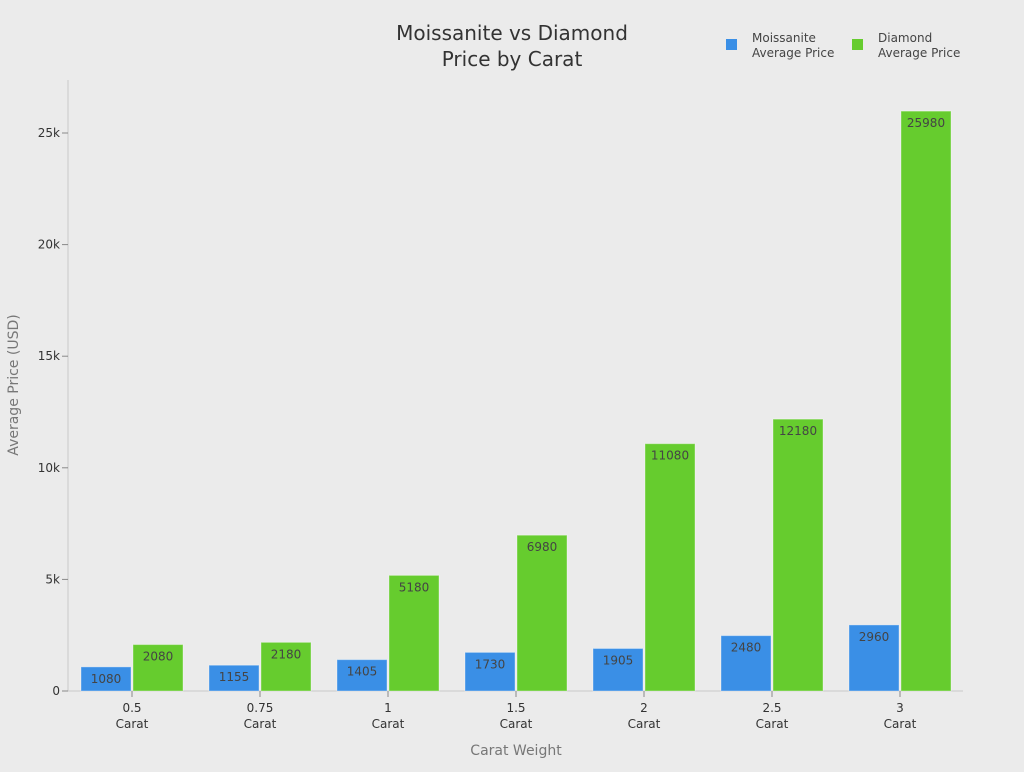  What do you see at coordinates (49, 245) in the screenshot?
I see `y-tick-label: 20k` at bounding box center [49, 245].